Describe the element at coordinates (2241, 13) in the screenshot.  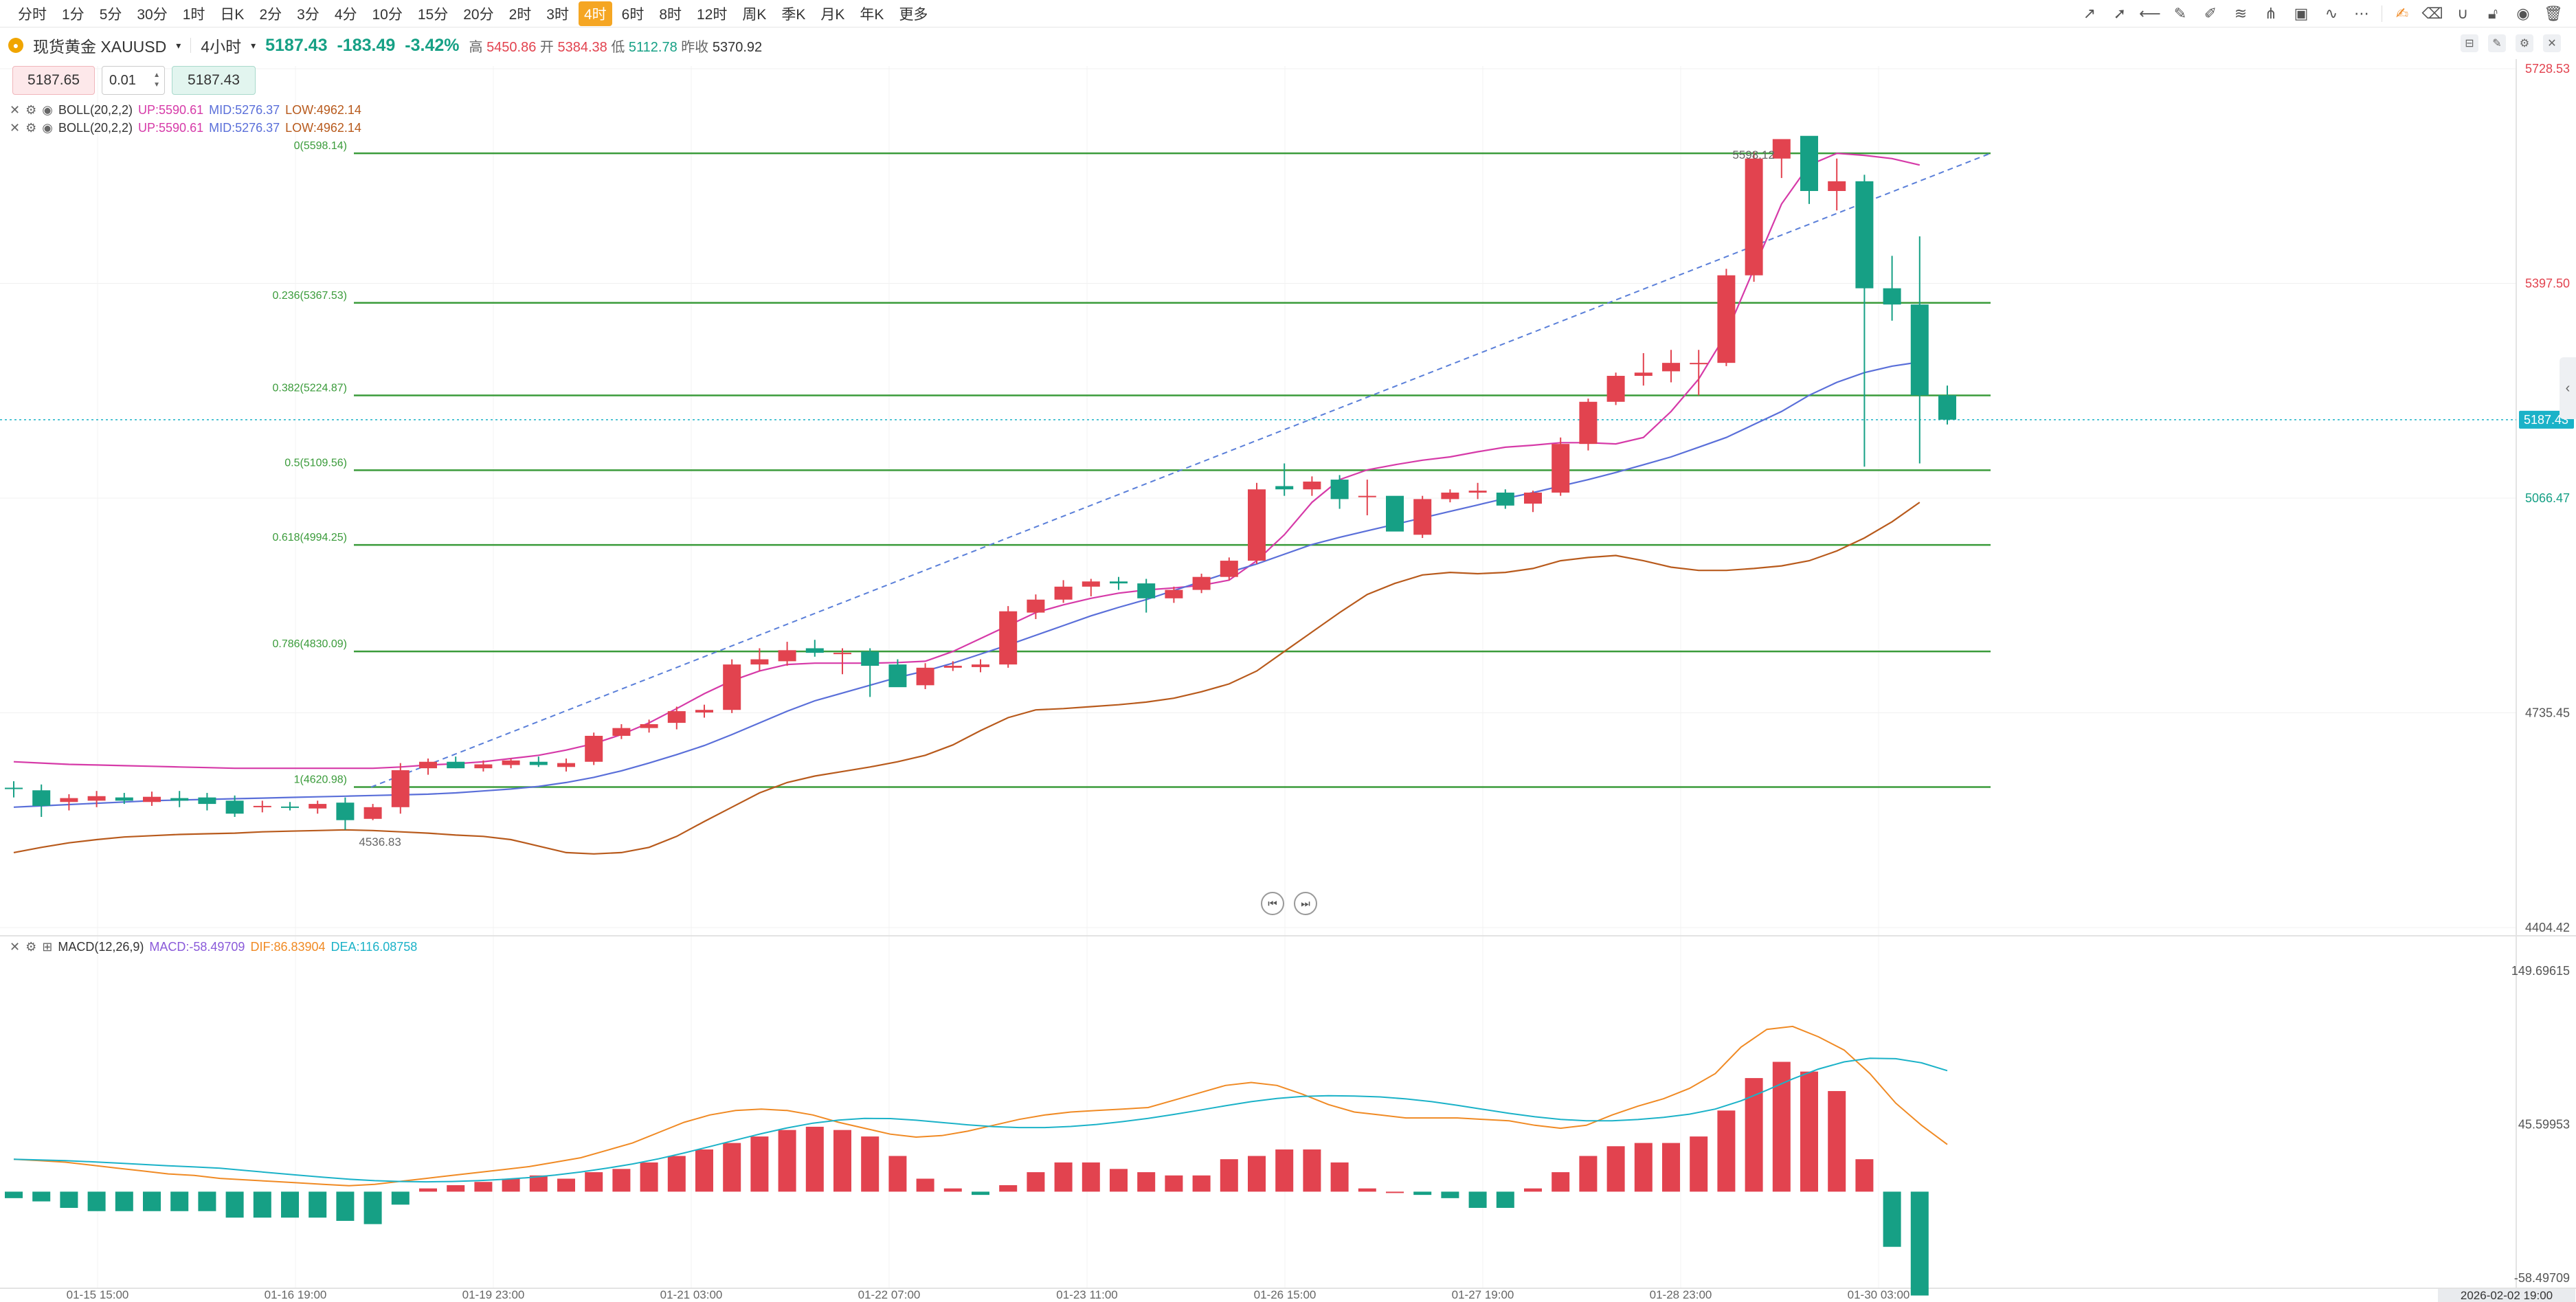
I see `fib-fan-icon: ≋` at that location.